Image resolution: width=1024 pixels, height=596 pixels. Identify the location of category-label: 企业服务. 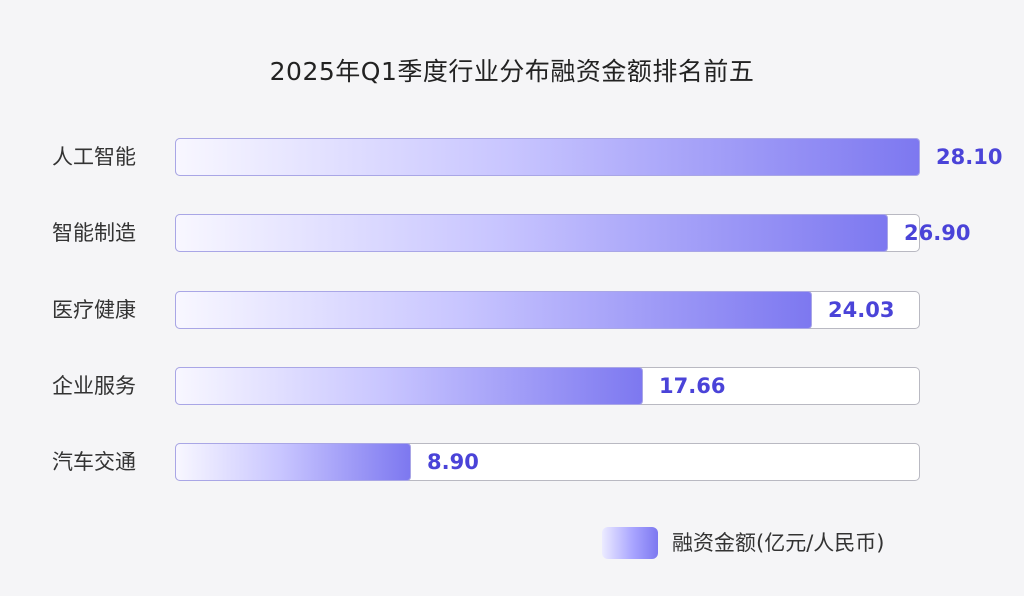
(94, 386).